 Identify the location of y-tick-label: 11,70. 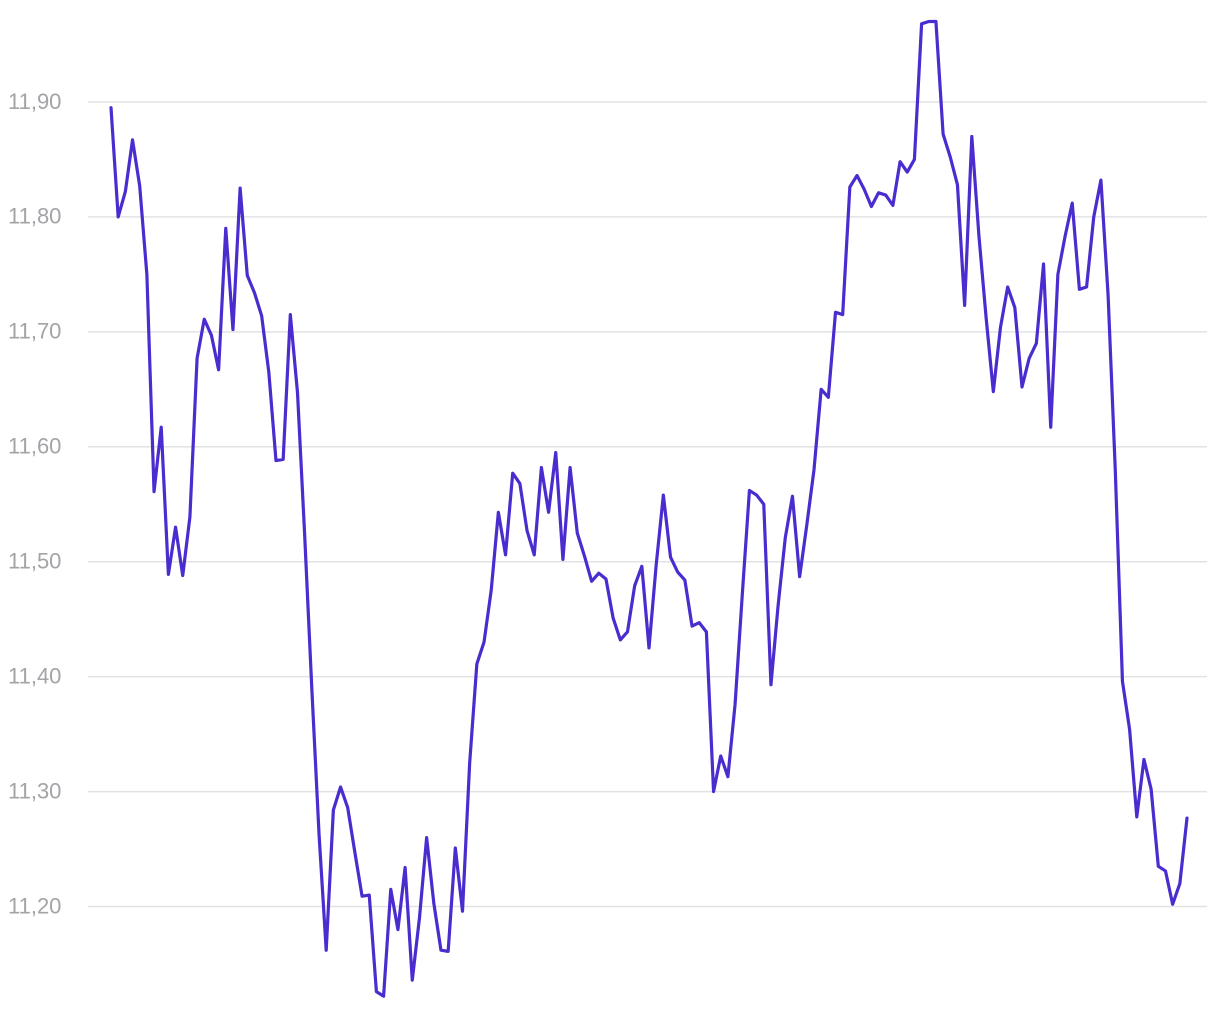
(34, 331).